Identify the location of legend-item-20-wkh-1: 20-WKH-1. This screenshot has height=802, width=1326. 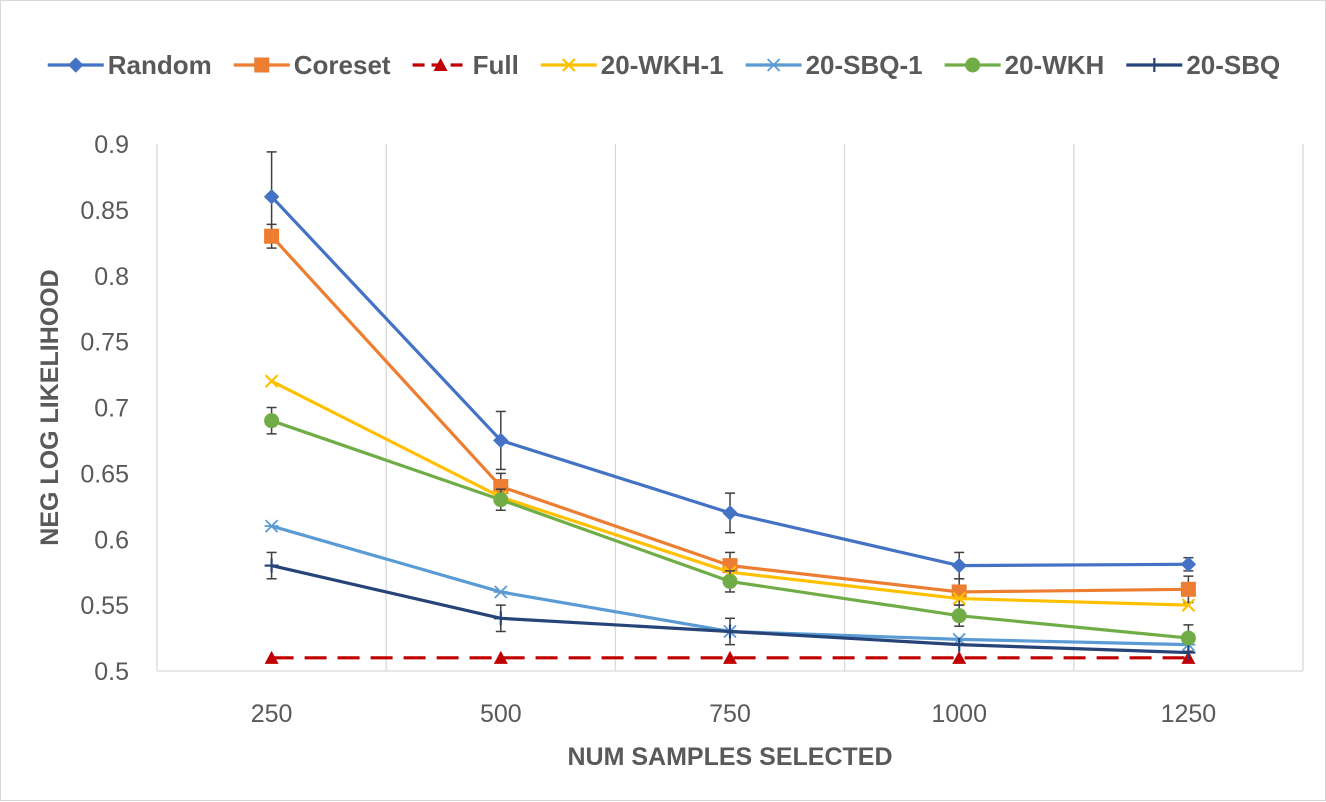
(632, 65).